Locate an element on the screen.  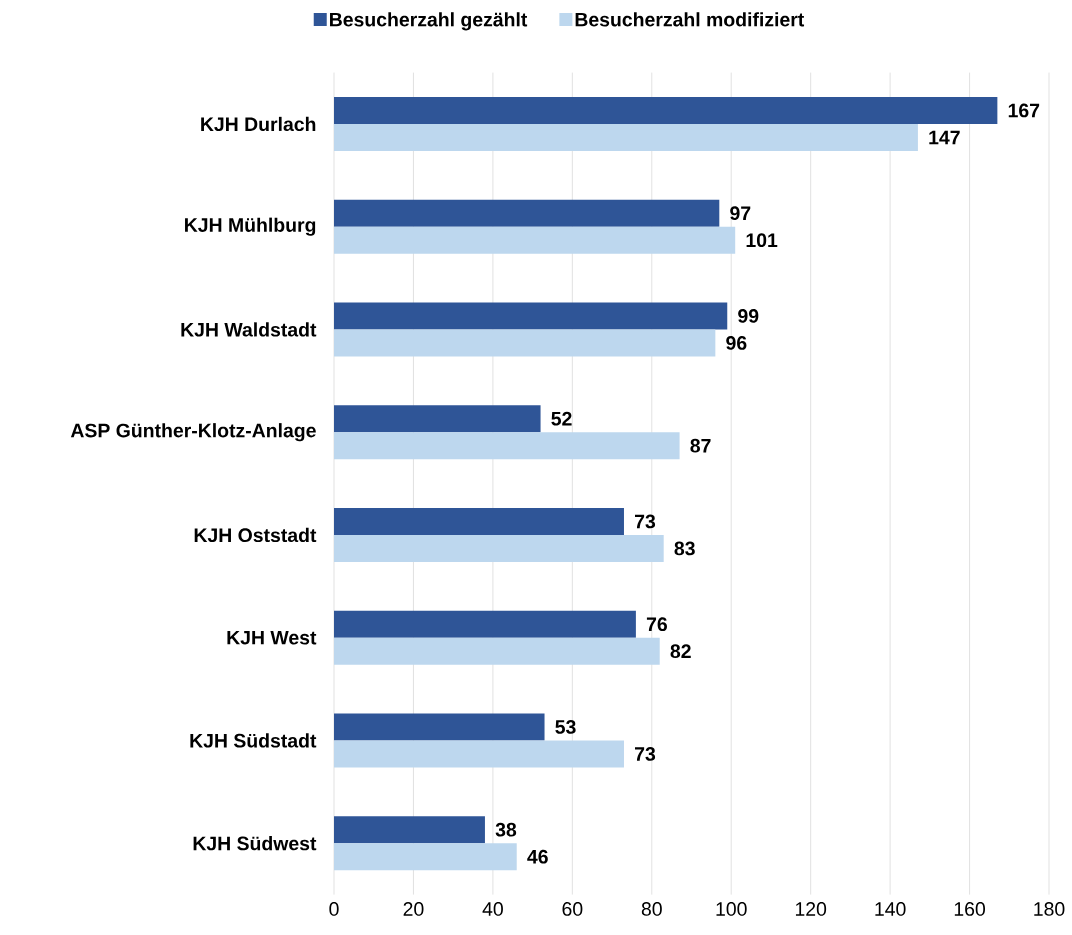
x-tick-label: 120 is located at coordinates (811, 909).